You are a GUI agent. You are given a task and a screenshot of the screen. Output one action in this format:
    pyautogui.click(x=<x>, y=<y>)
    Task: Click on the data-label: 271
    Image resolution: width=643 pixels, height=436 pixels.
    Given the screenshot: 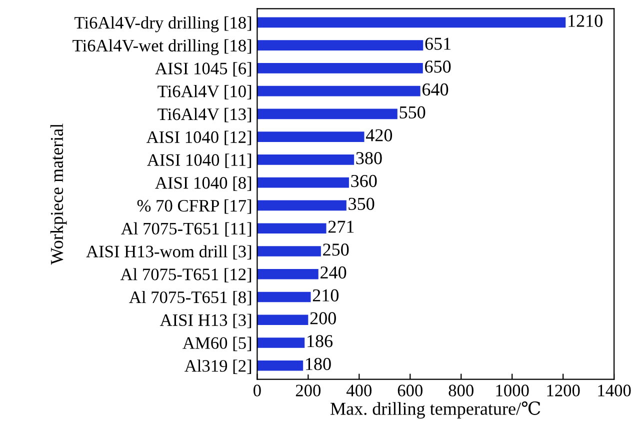 What is the action you would take?
    pyautogui.click(x=341, y=226)
    